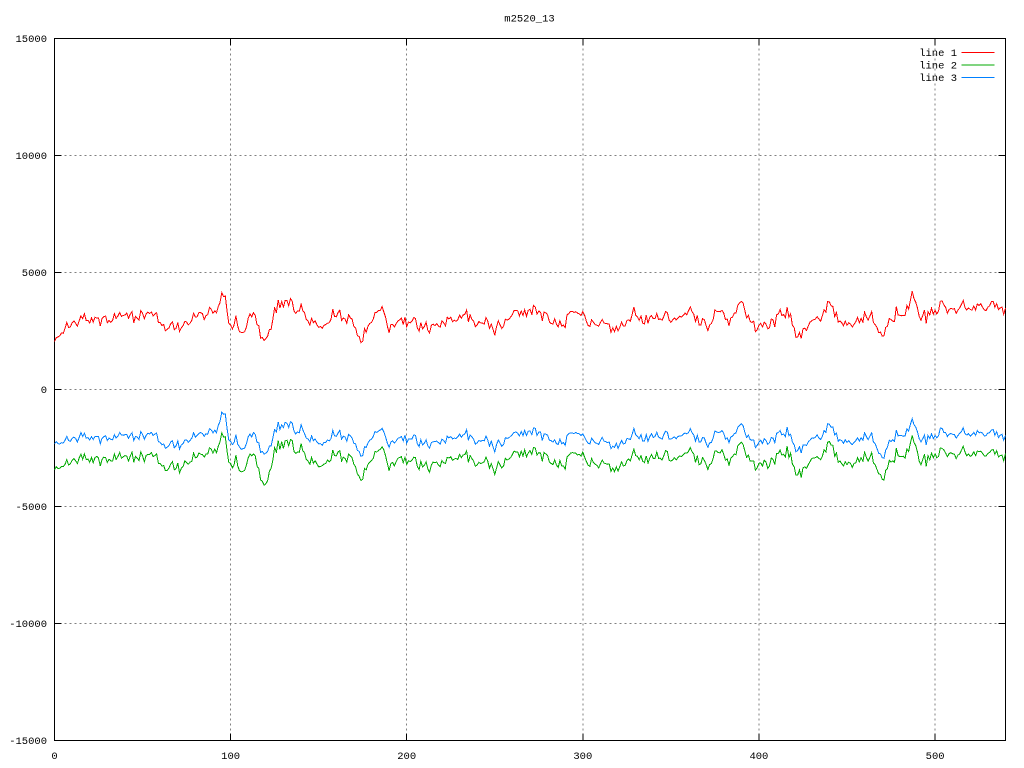  I want to click on svg-text: 400, so click(758, 757).